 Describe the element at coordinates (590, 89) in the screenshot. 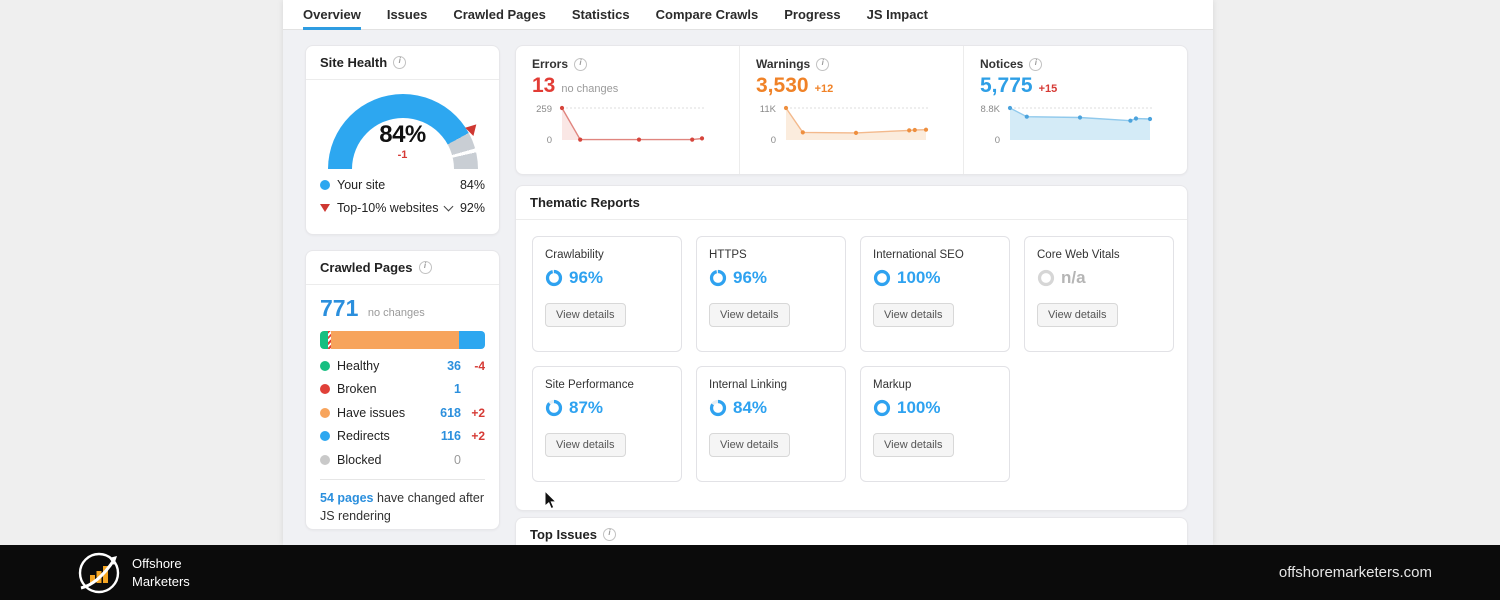

I see `metric-delta: no changes` at that location.